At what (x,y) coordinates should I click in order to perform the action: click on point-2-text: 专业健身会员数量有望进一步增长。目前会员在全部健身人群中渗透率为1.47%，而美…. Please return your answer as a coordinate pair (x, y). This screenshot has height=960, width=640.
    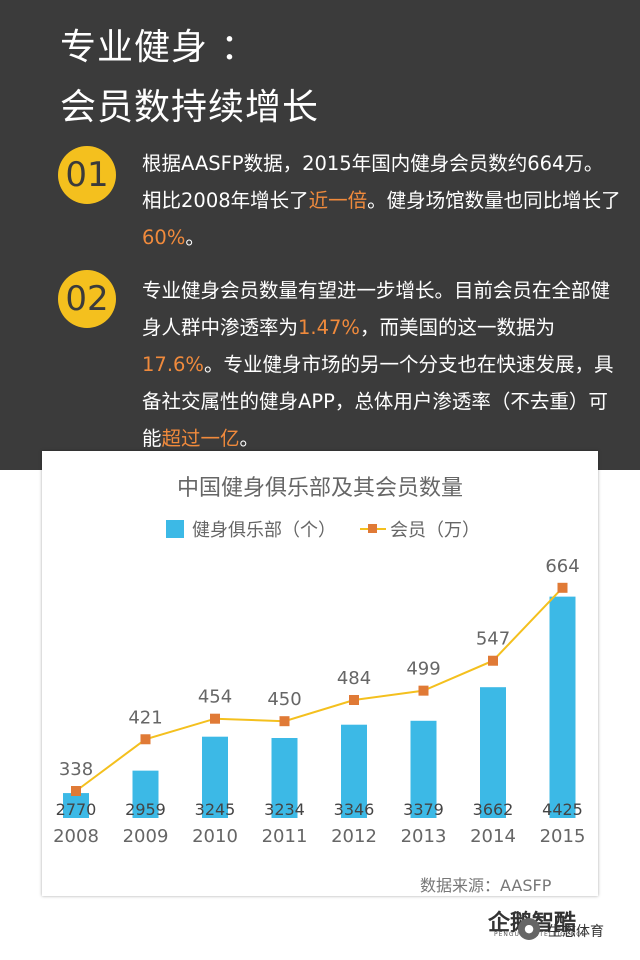
    Looking at the image, I should click on (382, 364).